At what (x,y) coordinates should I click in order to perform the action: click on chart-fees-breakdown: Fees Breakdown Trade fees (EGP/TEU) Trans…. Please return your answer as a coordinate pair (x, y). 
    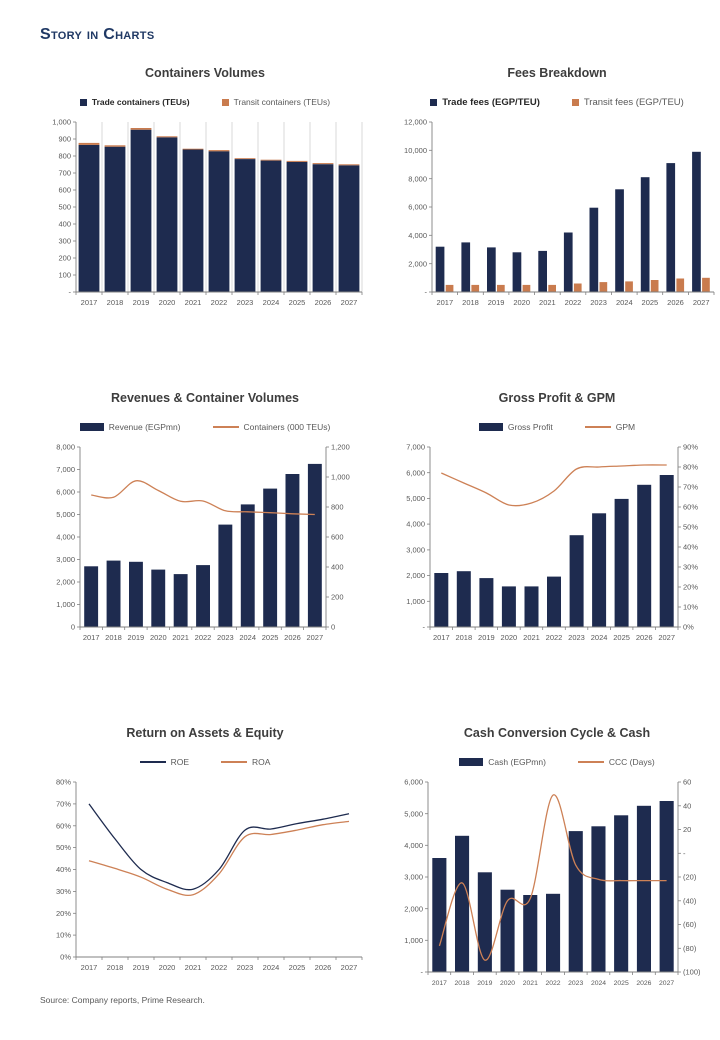
    Looking at the image, I should click on (556, 187).